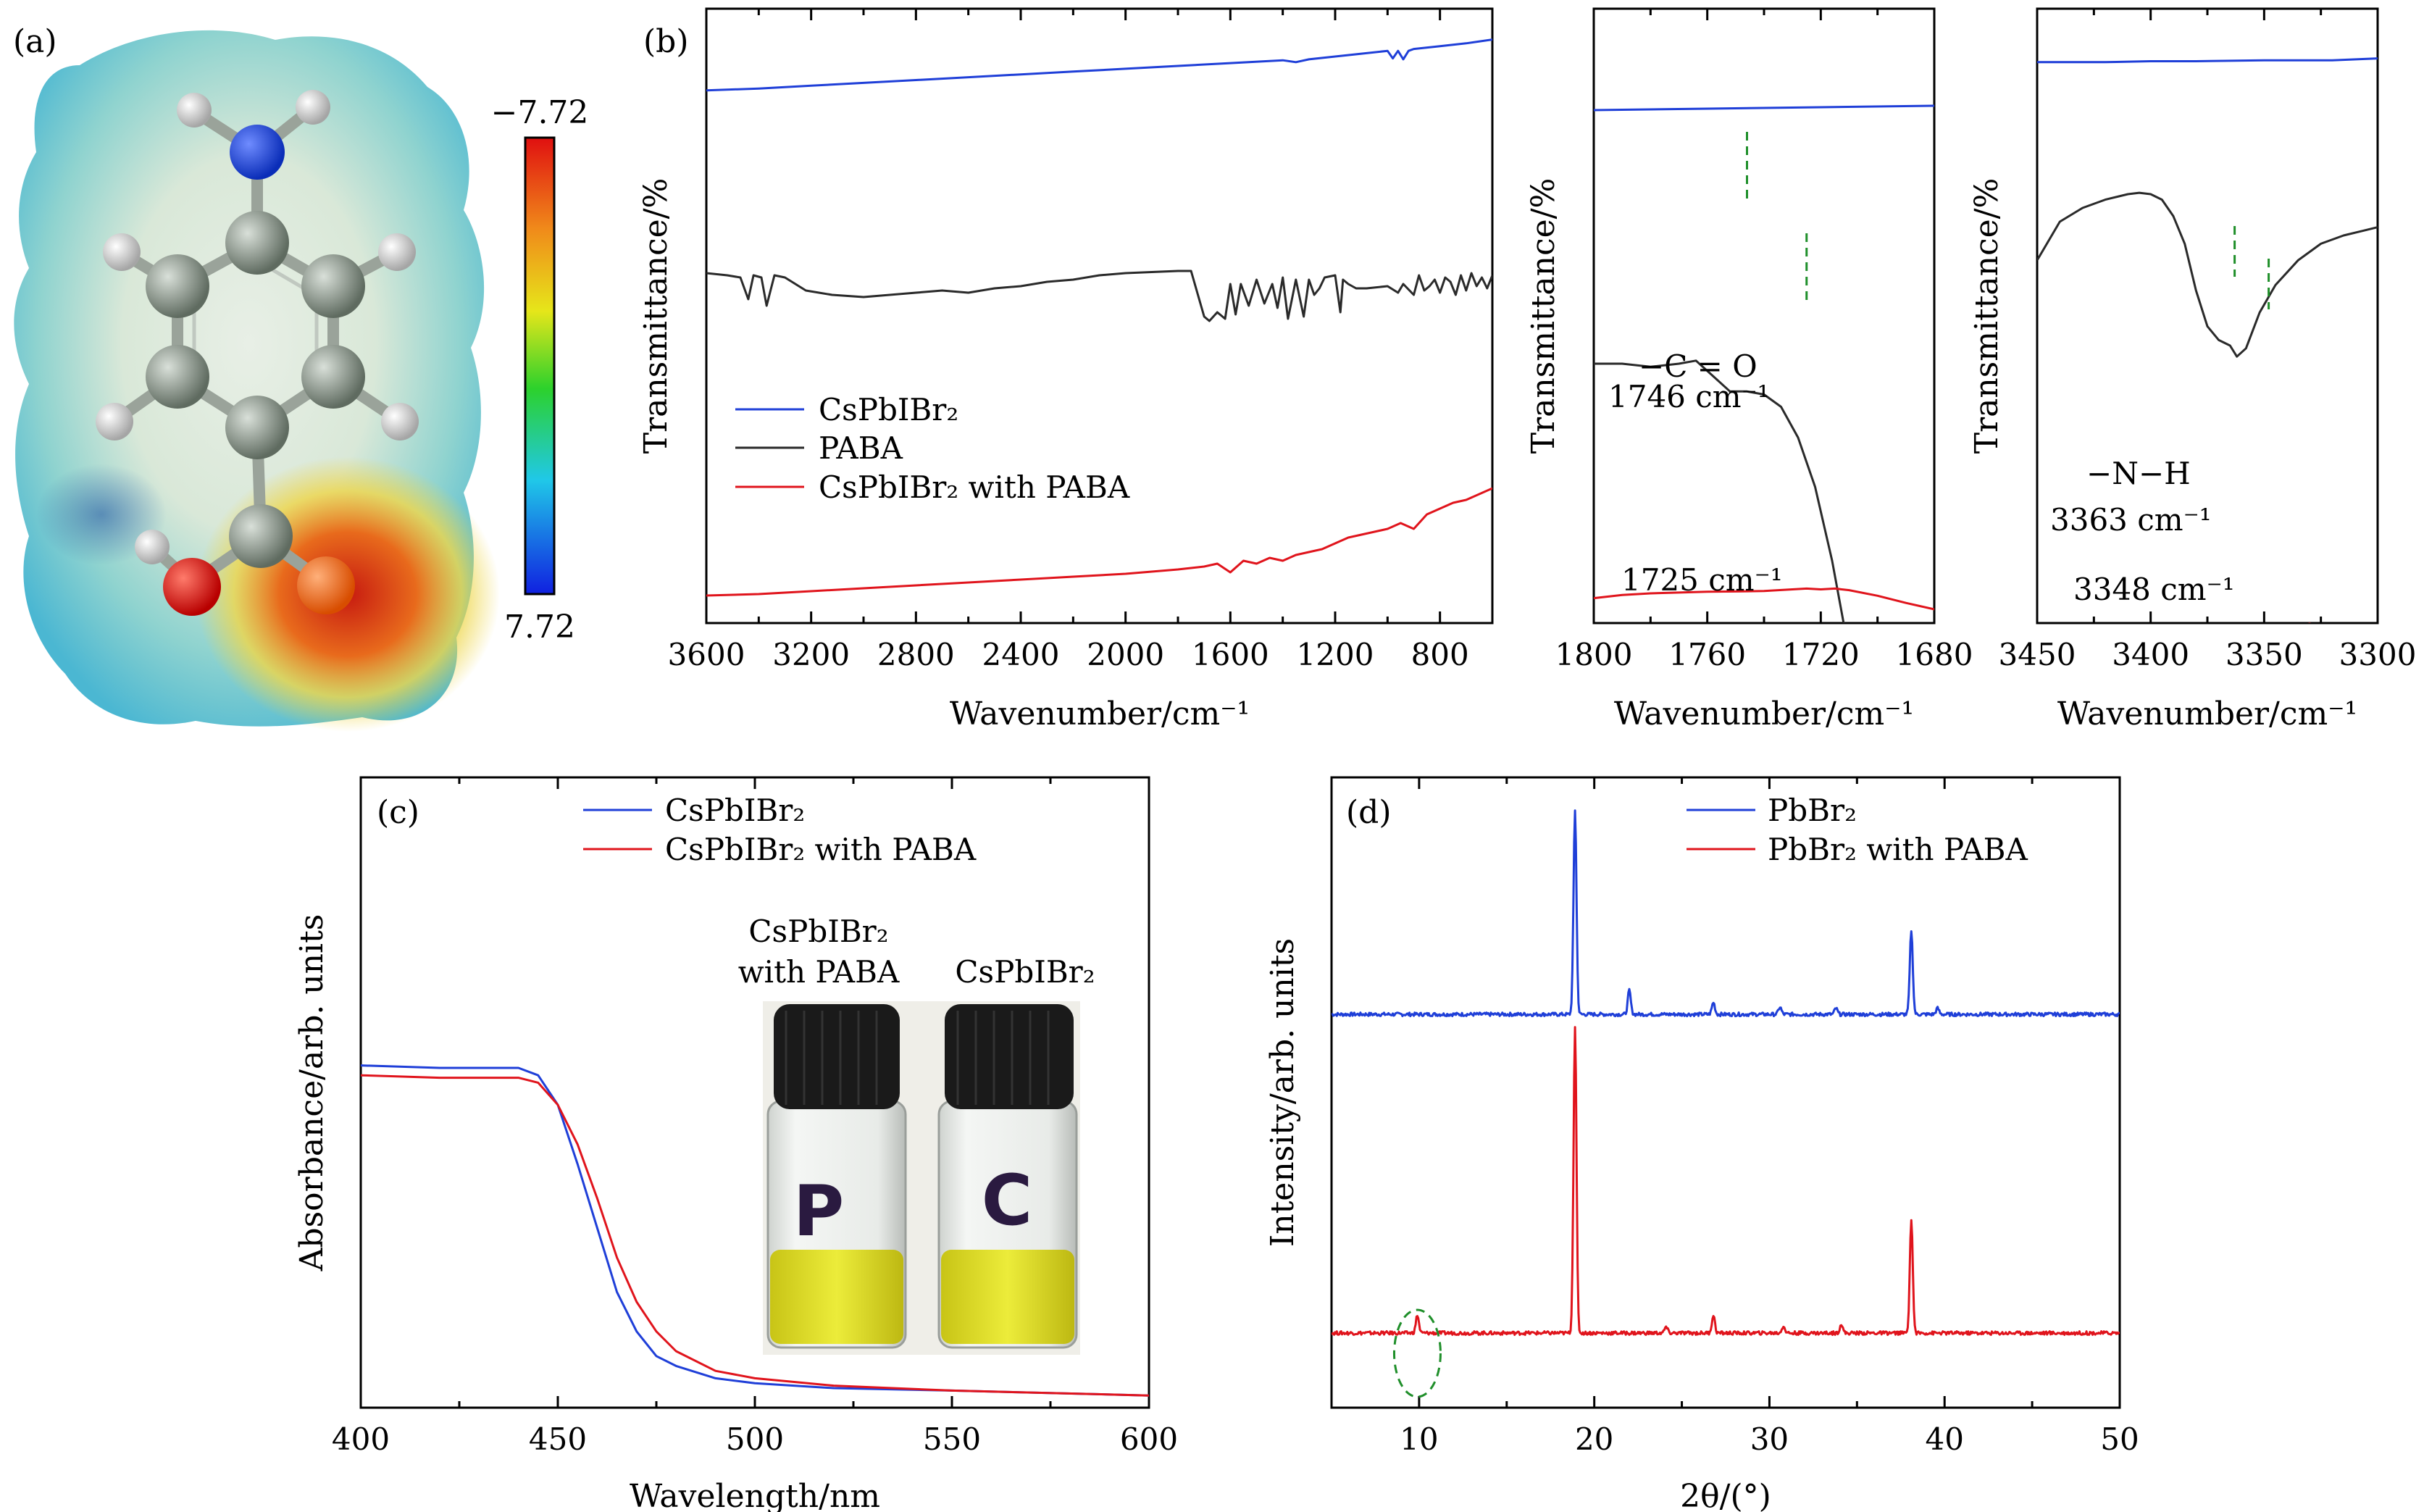  Describe the element at coordinates (2378, 654) in the screenshot. I see `x-tick-label: 3300` at that location.